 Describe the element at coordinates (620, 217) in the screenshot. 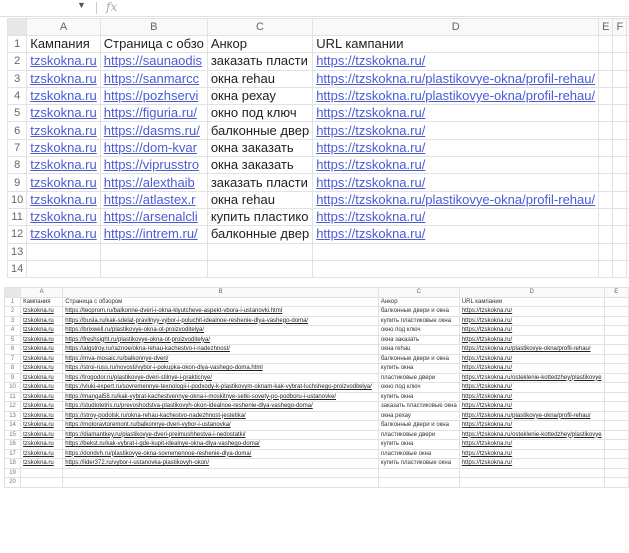

I see `cell-F11` at that location.